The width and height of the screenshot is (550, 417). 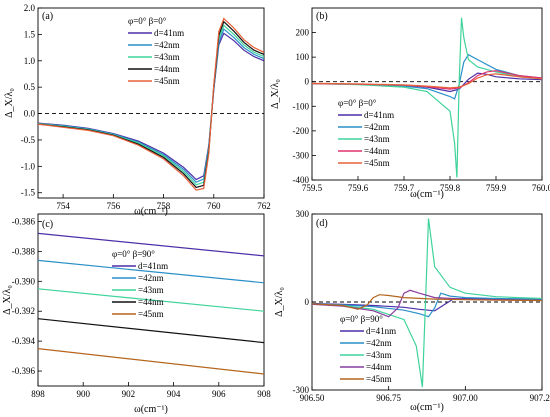 I want to click on x-tick-label: 906.75, so click(x=388, y=398).